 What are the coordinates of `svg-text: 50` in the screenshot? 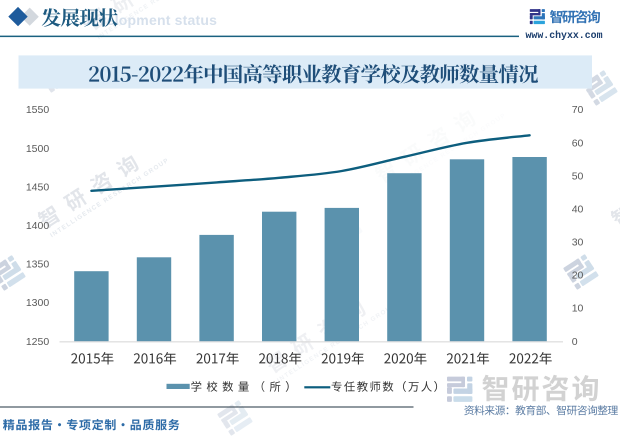 It's located at (578, 176).